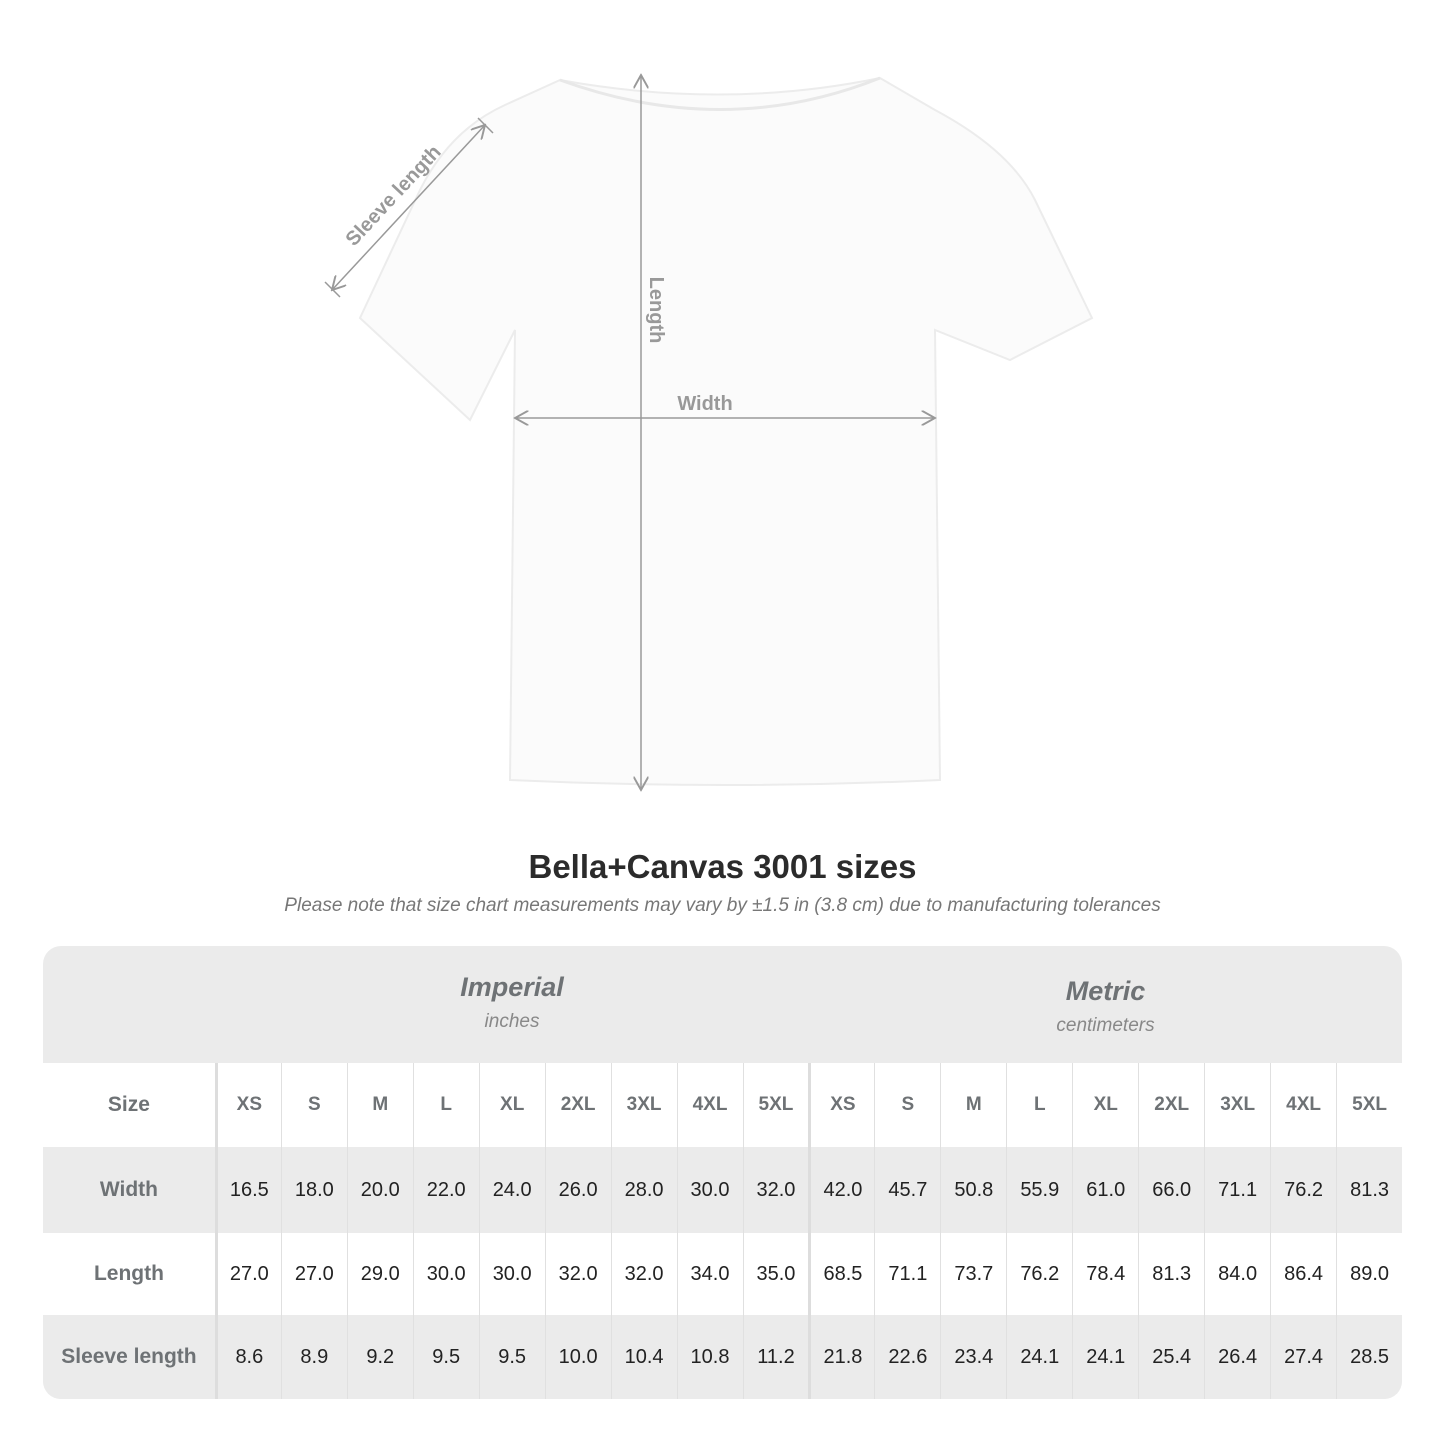 The height and width of the screenshot is (1445, 1445). Describe the element at coordinates (313, 1357) in the screenshot. I see `imperial-cell: 8.9` at that location.